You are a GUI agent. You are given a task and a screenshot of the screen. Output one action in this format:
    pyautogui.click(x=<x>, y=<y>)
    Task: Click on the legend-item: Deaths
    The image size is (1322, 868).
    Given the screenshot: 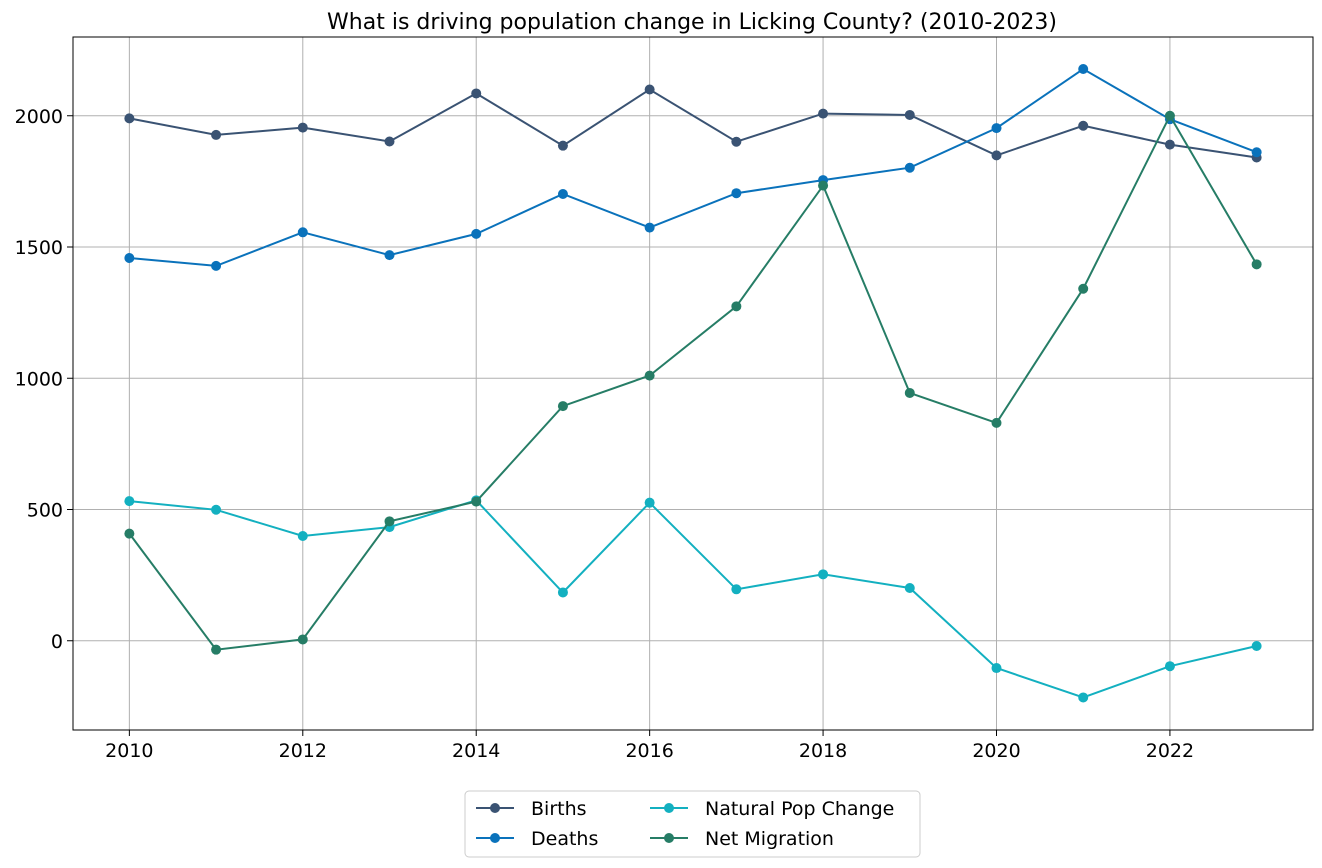 What is the action you would take?
    pyautogui.click(x=537, y=839)
    